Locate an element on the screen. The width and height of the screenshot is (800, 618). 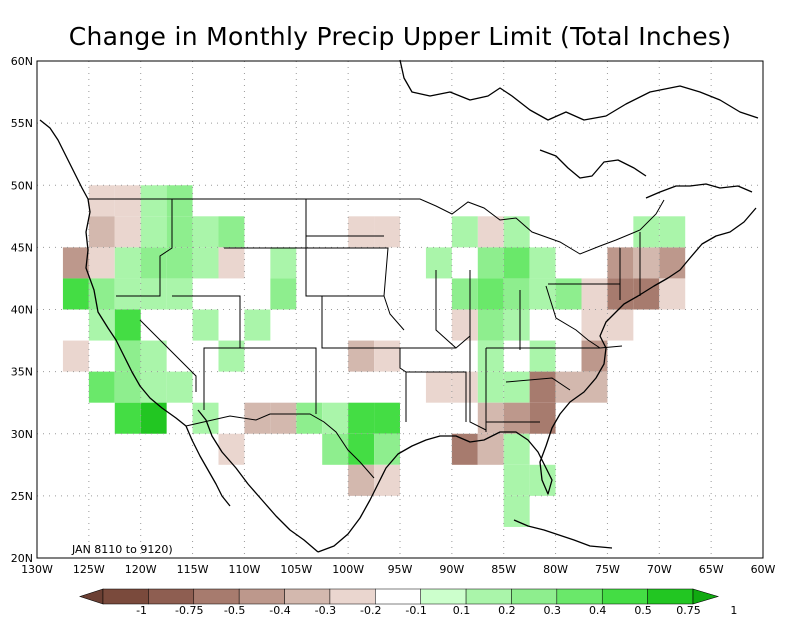
latitude-tick-labels: 20N 25N 30N 35N 40N 45N 50N 55N 60N is located at coordinates (22, 310).